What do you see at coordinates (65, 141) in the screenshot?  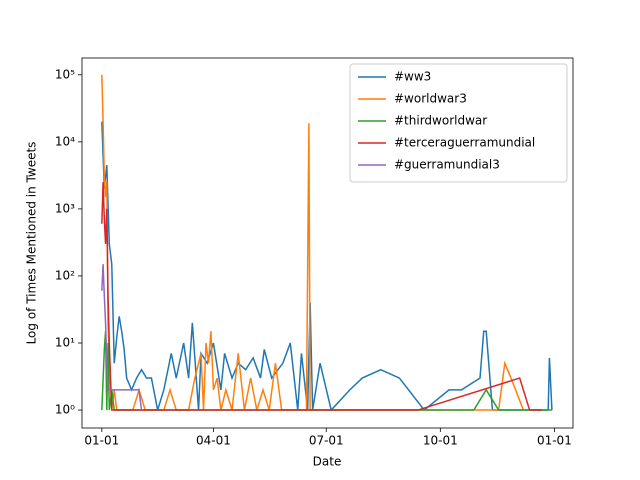 I see `y-tick-label: 10⁴` at bounding box center [65, 141].